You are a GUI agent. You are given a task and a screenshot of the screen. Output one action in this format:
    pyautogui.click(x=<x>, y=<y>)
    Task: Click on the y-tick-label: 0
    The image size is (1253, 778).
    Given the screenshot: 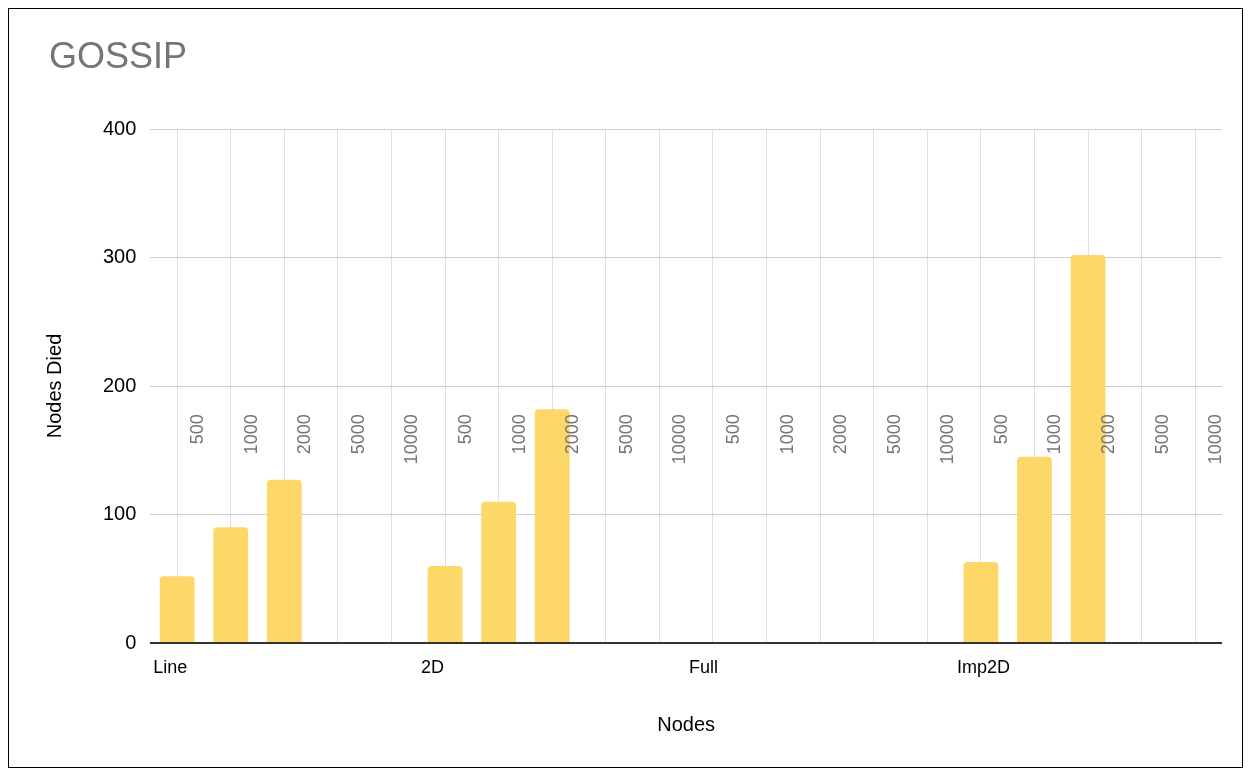 What is the action you would take?
    pyautogui.click(x=131, y=641)
    